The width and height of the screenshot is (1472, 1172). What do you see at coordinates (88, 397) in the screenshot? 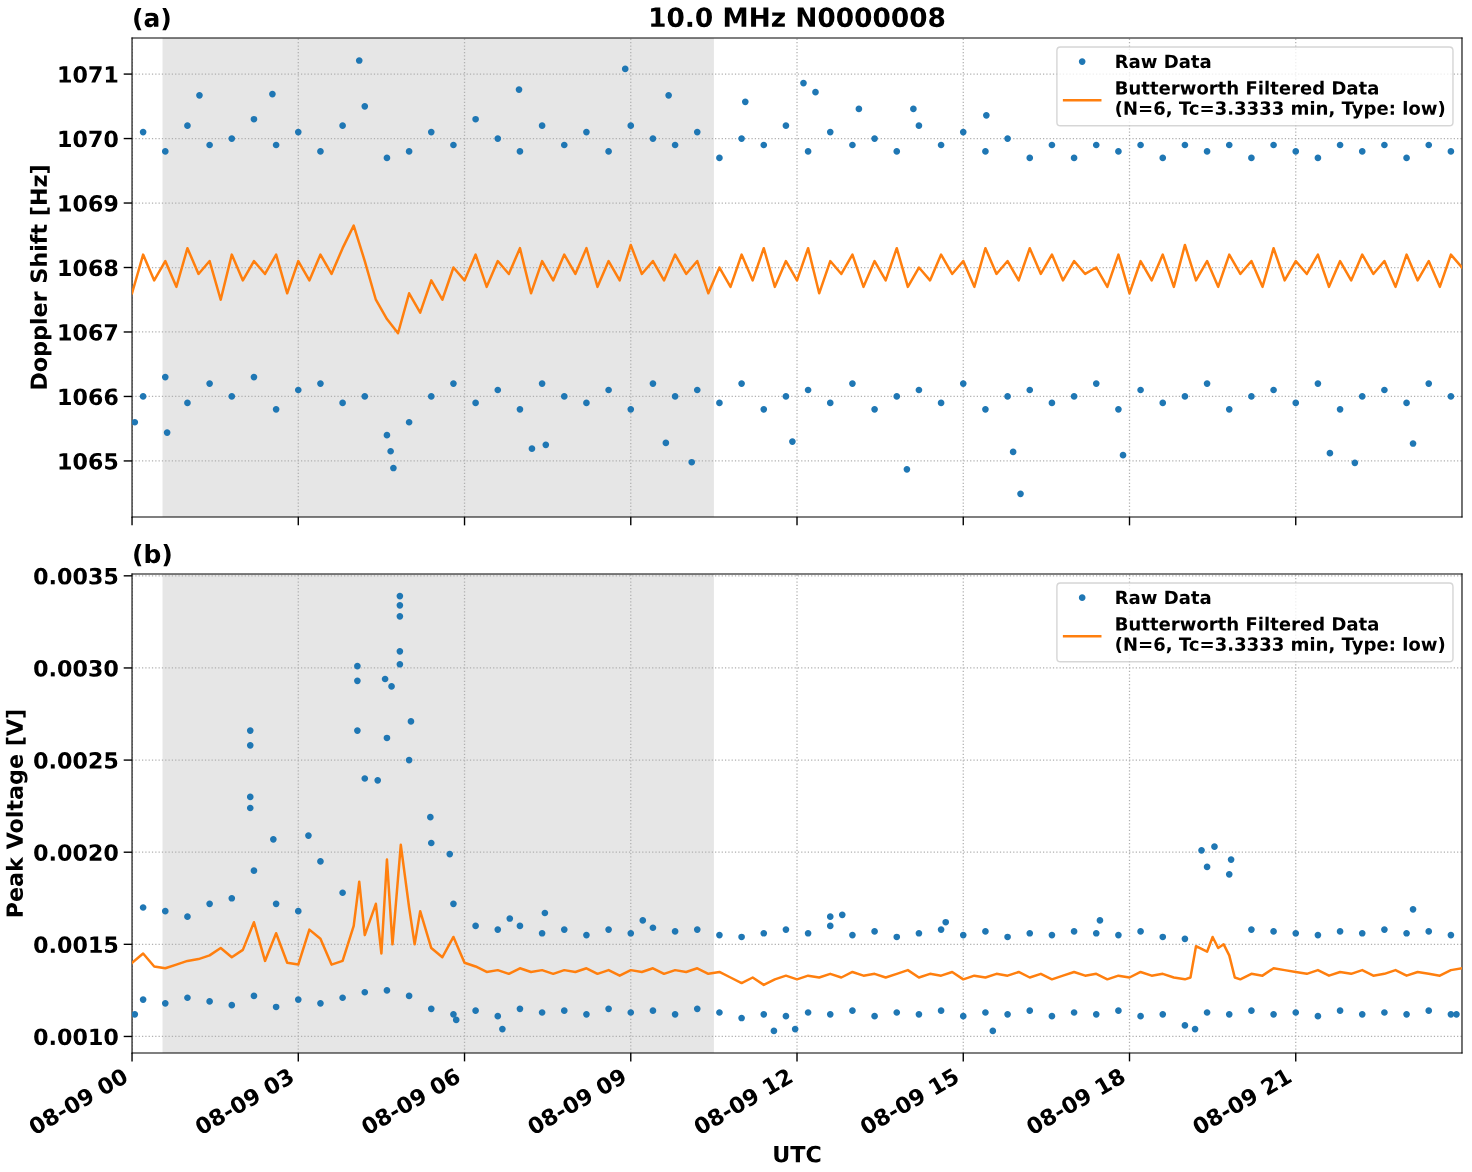
I see `y-tick-label: 1066` at bounding box center [88, 397].